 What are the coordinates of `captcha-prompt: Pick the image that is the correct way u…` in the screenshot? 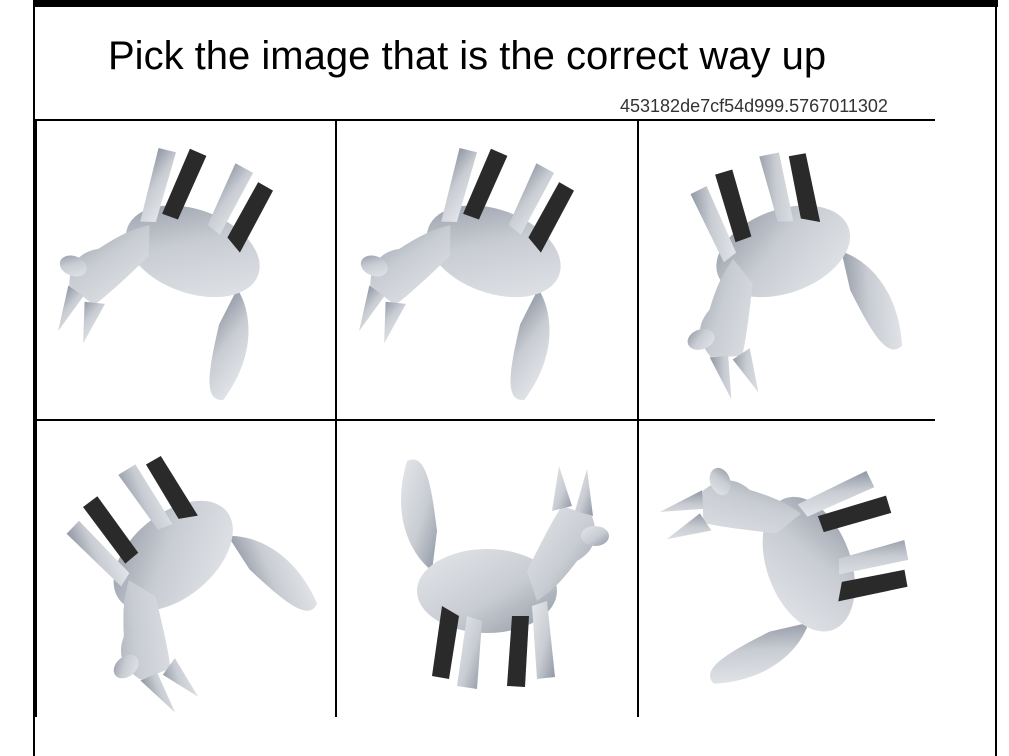 It's located at (467, 56).